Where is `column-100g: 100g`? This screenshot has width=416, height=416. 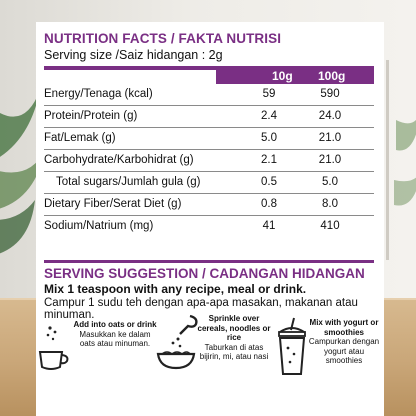
column-100g: 100g is located at coordinates (332, 76).